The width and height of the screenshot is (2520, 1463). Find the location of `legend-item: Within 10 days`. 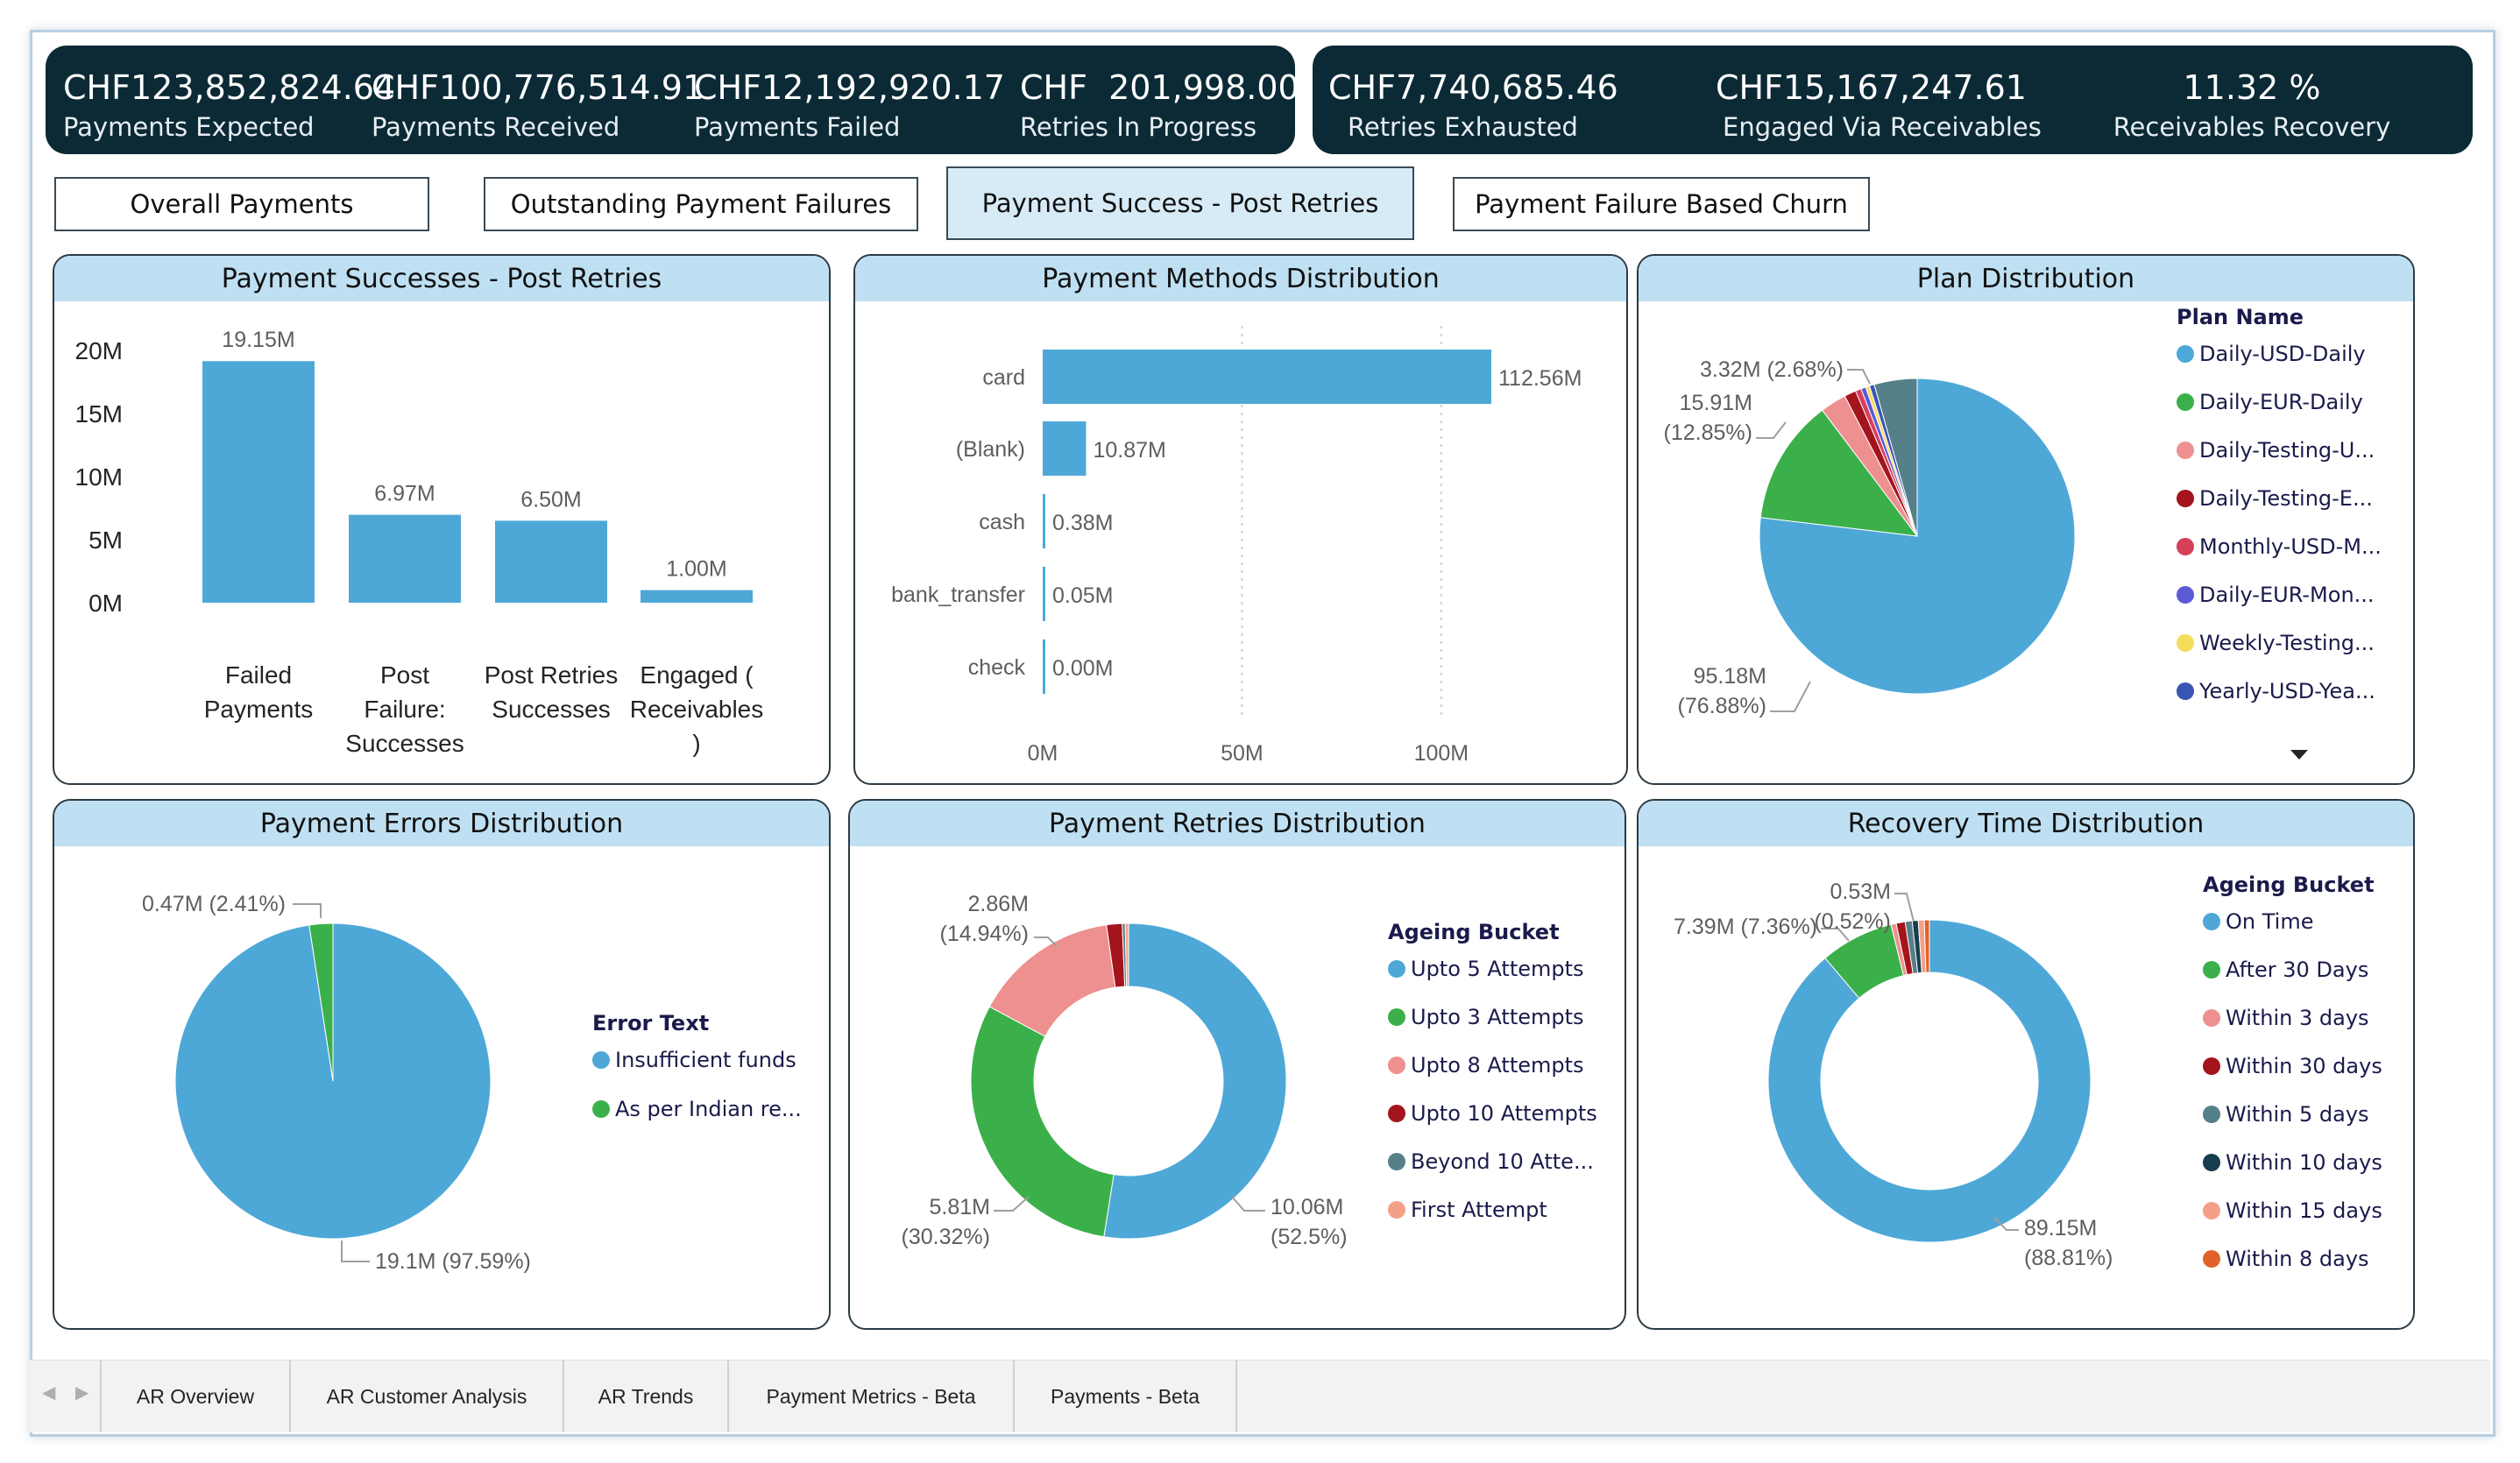

legend-item: Within 10 days is located at coordinates (2304, 1163).